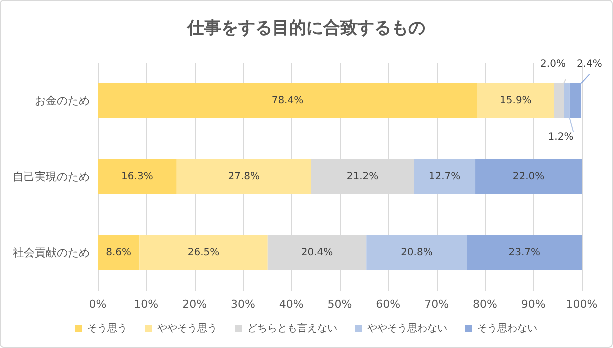  Describe the element at coordinates (293, 328) in the screenshot. I see `legend-label: どちらとも言えない` at that location.